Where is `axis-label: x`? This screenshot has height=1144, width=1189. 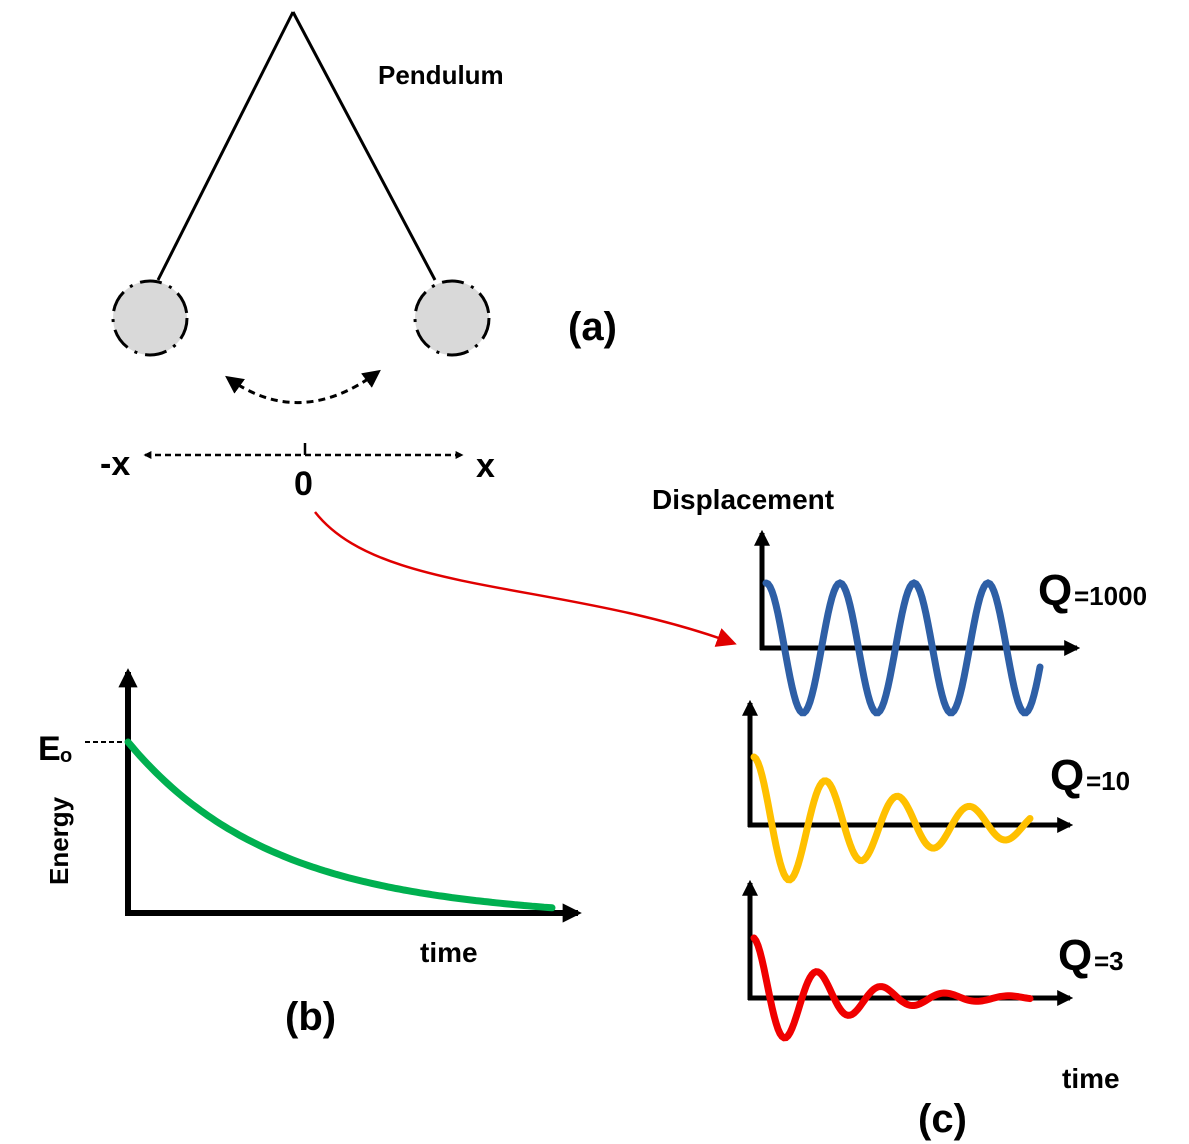
axis-label: x is located at coordinates (485, 466).